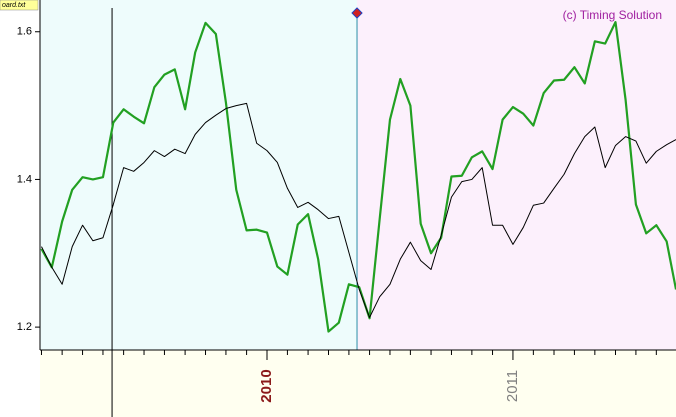 Image resolution: width=676 pixels, height=417 pixels. I want to click on y-tick-label: 1.2, so click(24, 327).